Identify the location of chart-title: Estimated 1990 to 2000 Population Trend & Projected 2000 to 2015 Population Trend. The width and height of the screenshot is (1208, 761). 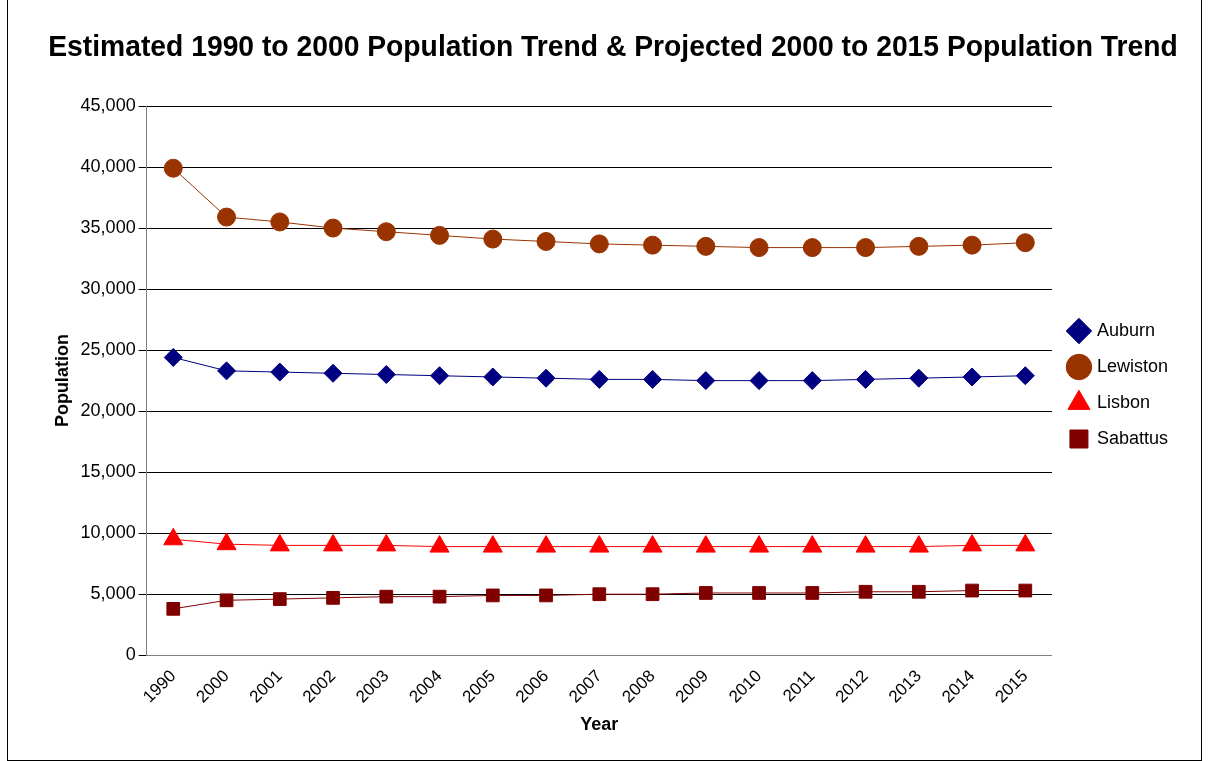
(613, 46).